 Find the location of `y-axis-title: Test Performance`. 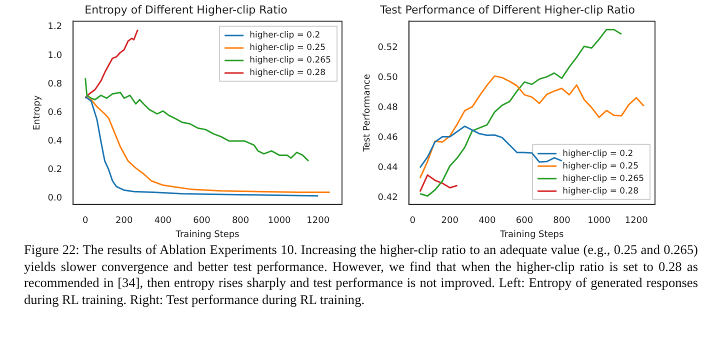

y-axis-title: Test Performance is located at coordinates (367, 113).